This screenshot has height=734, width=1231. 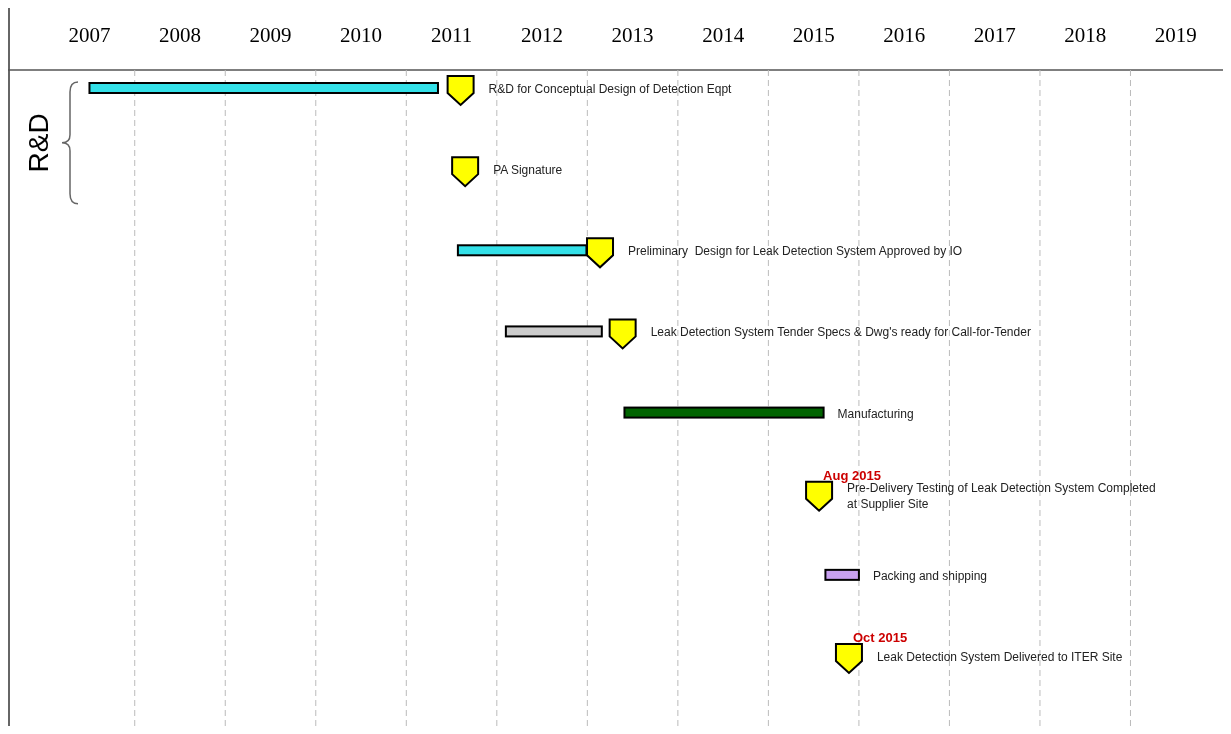 What do you see at coordinates (89, 35) in the screenshot?
I see `x-tick-label: 2007` at bounding box center [89, 35].